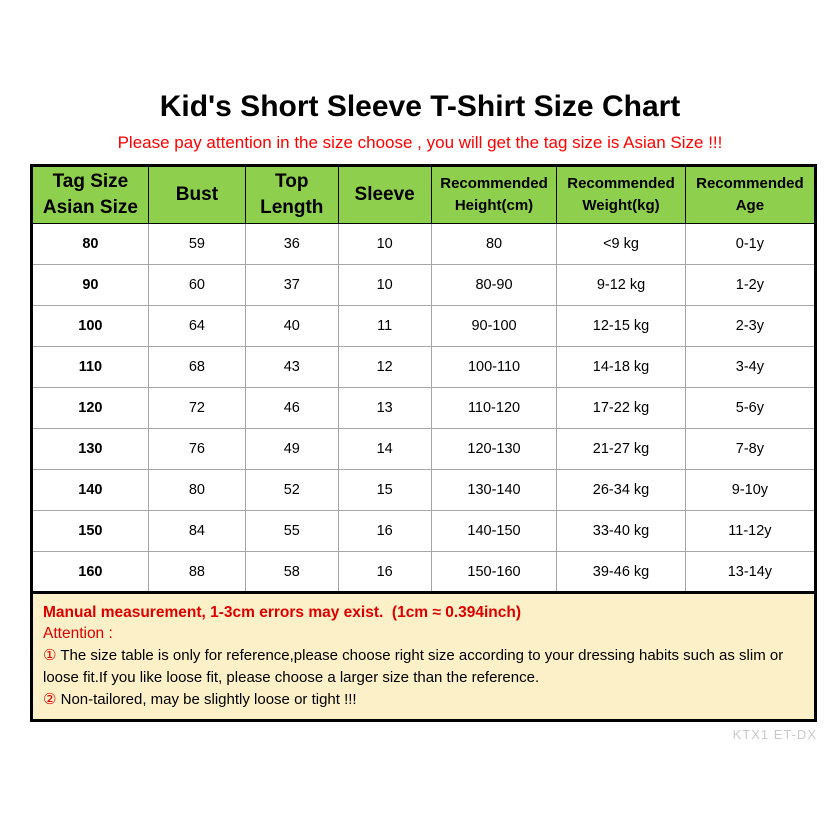  I want to click on cell-tag-size: 150, so click(90, 531).